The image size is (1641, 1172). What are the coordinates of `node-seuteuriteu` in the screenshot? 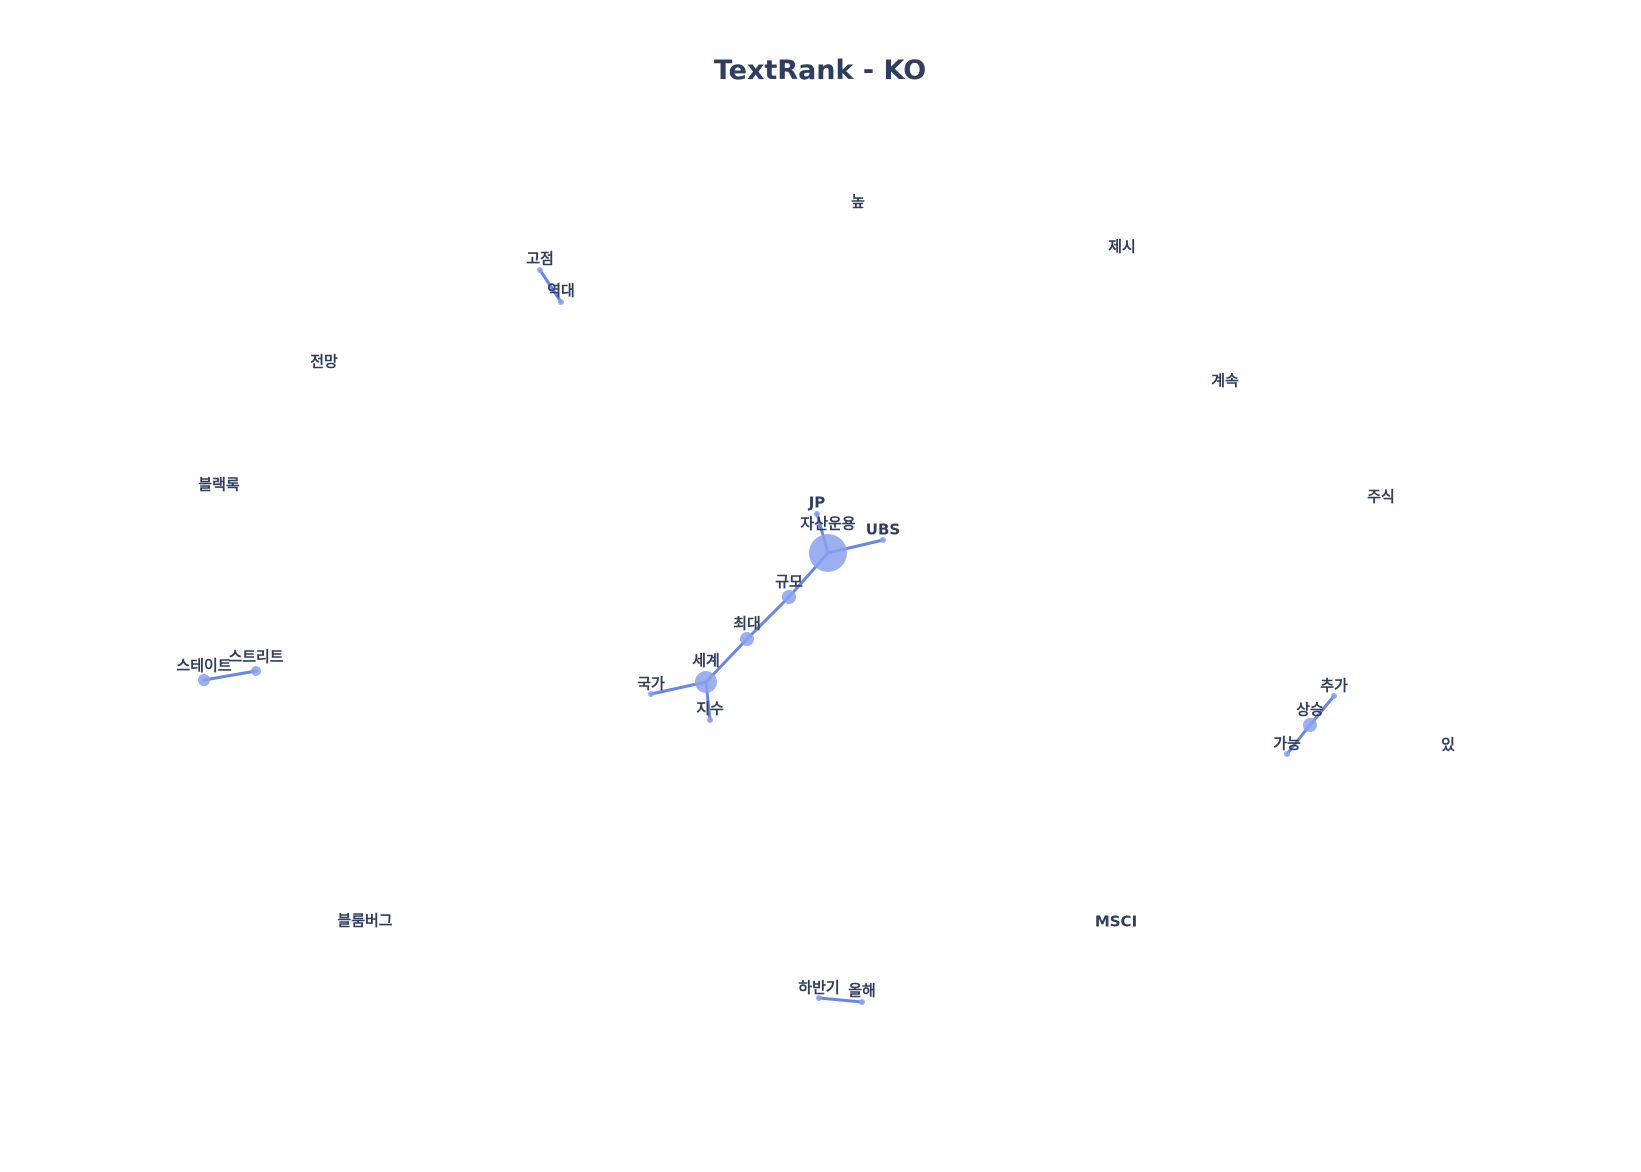 It's located at (256, 671).